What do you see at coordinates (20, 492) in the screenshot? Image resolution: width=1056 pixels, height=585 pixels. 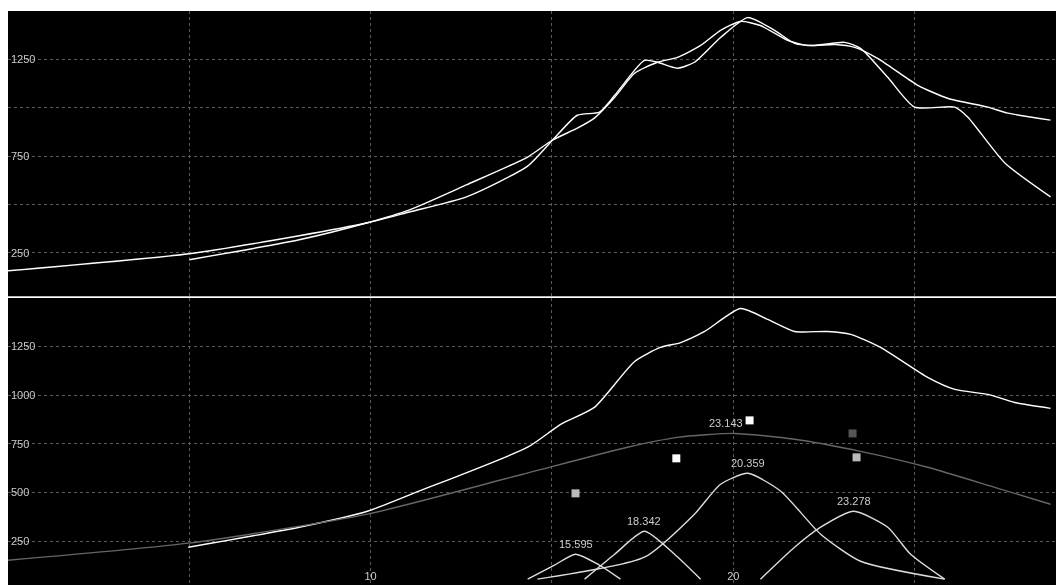 I see `y-tick-label: 500` at bounding box center [20, 492].